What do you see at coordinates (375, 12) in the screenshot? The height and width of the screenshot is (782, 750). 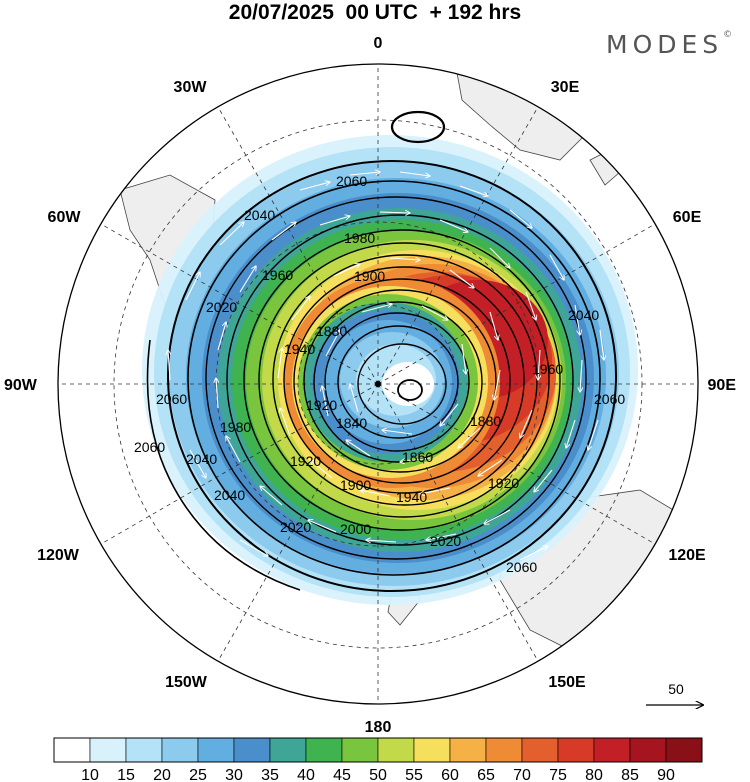 I see `forecast-title: 20/07/2025 00 UTC + 192 hrs` at bounding box center [375, 12].